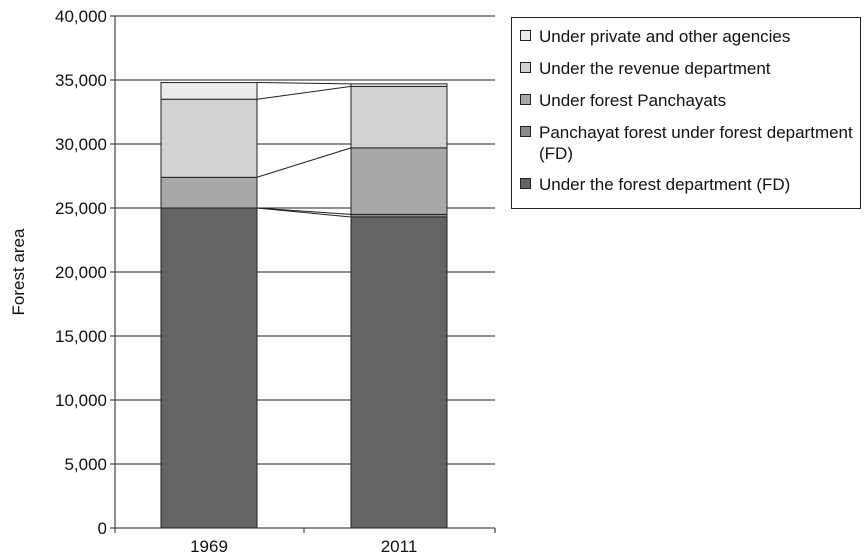 This screenshot has height=556, width=867. I want to click on legend-swatch-private, so click(525, 35).